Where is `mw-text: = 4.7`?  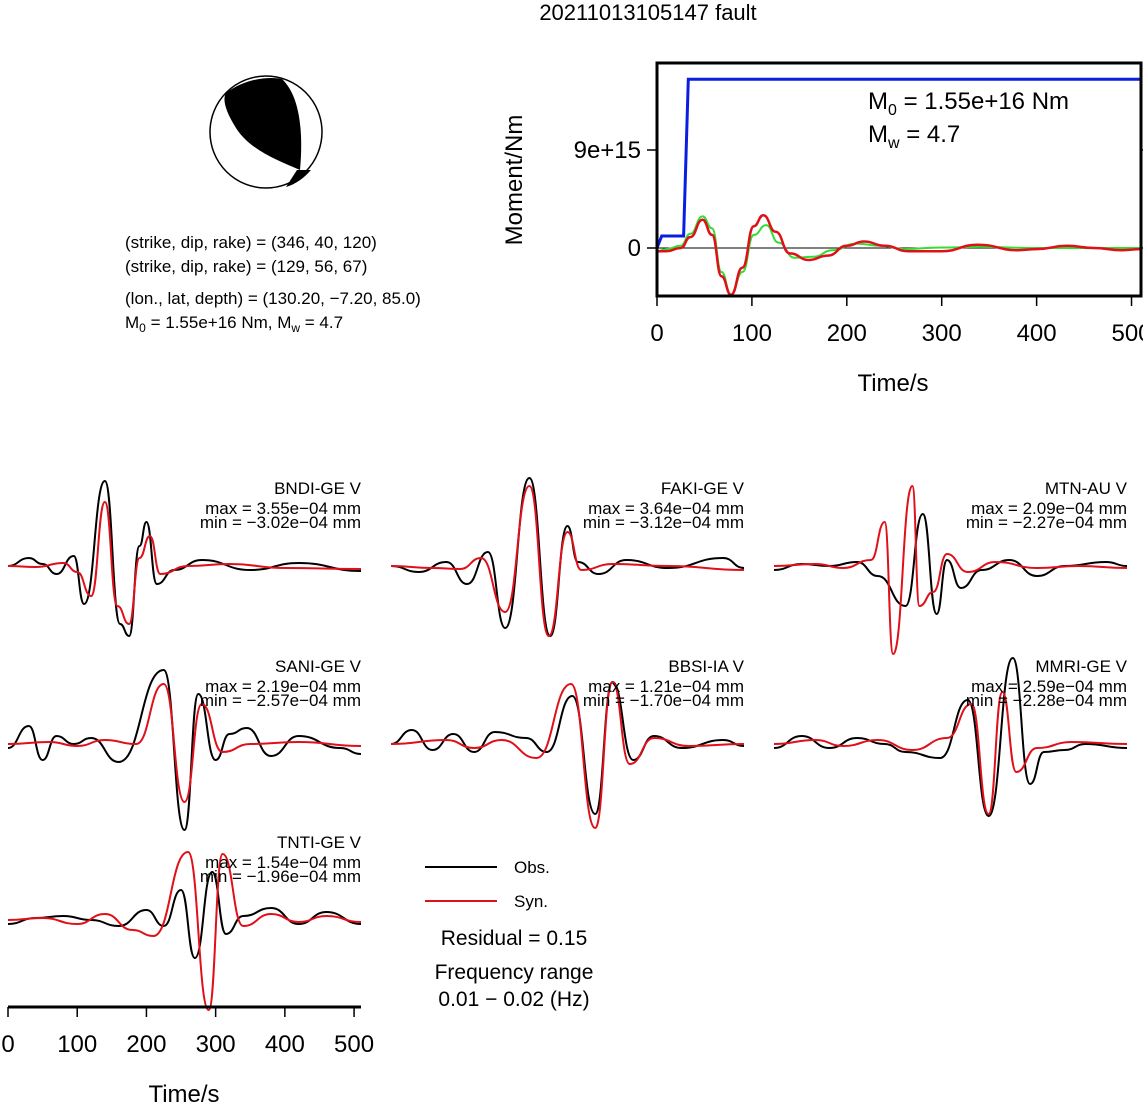 mw-text: = 4.7 is located at coordinates (321, 322).